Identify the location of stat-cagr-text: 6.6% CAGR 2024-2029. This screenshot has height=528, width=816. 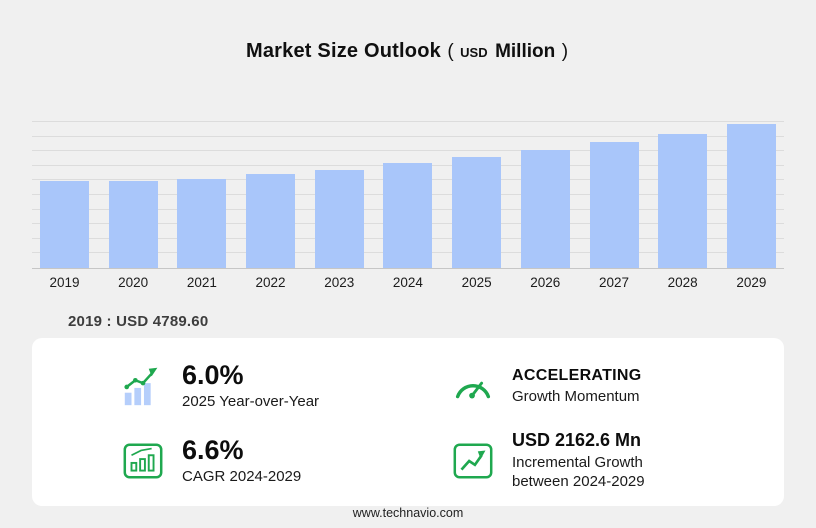
(242, 460).